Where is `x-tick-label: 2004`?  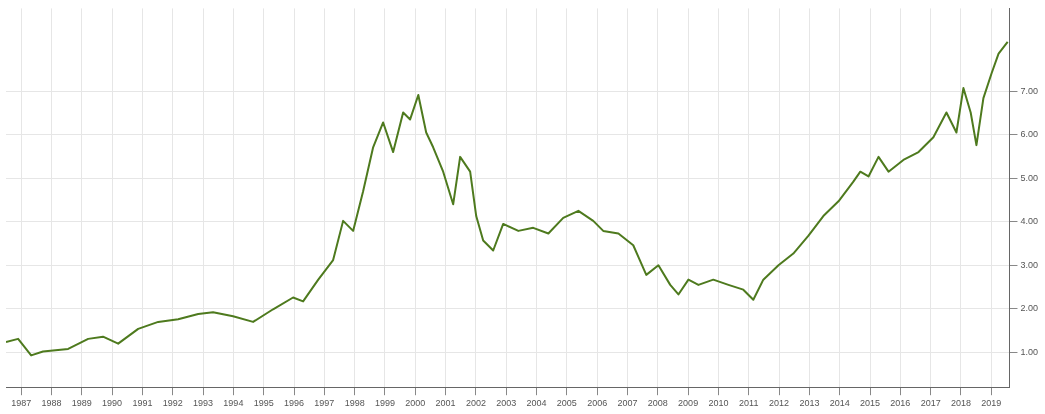 x-tick-label: 2004 is located at coordinates (536, 403).